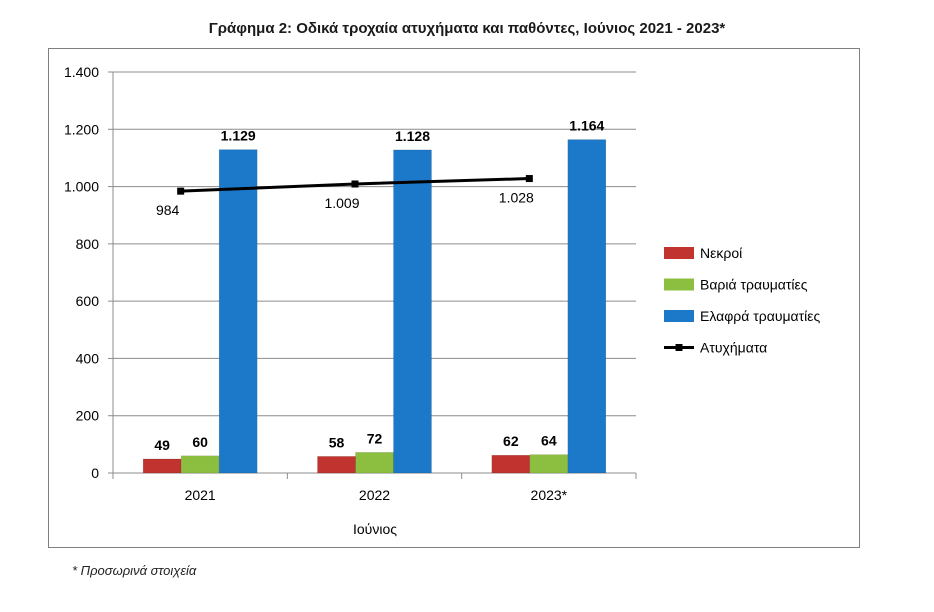 Image resolution: width=934 pixels, height=612 pixels. What do you see at coordinates (754, 285) in the screenshot?
I see `legend-label: Βαριά τραυματίες` at bounding box center [754, 285].